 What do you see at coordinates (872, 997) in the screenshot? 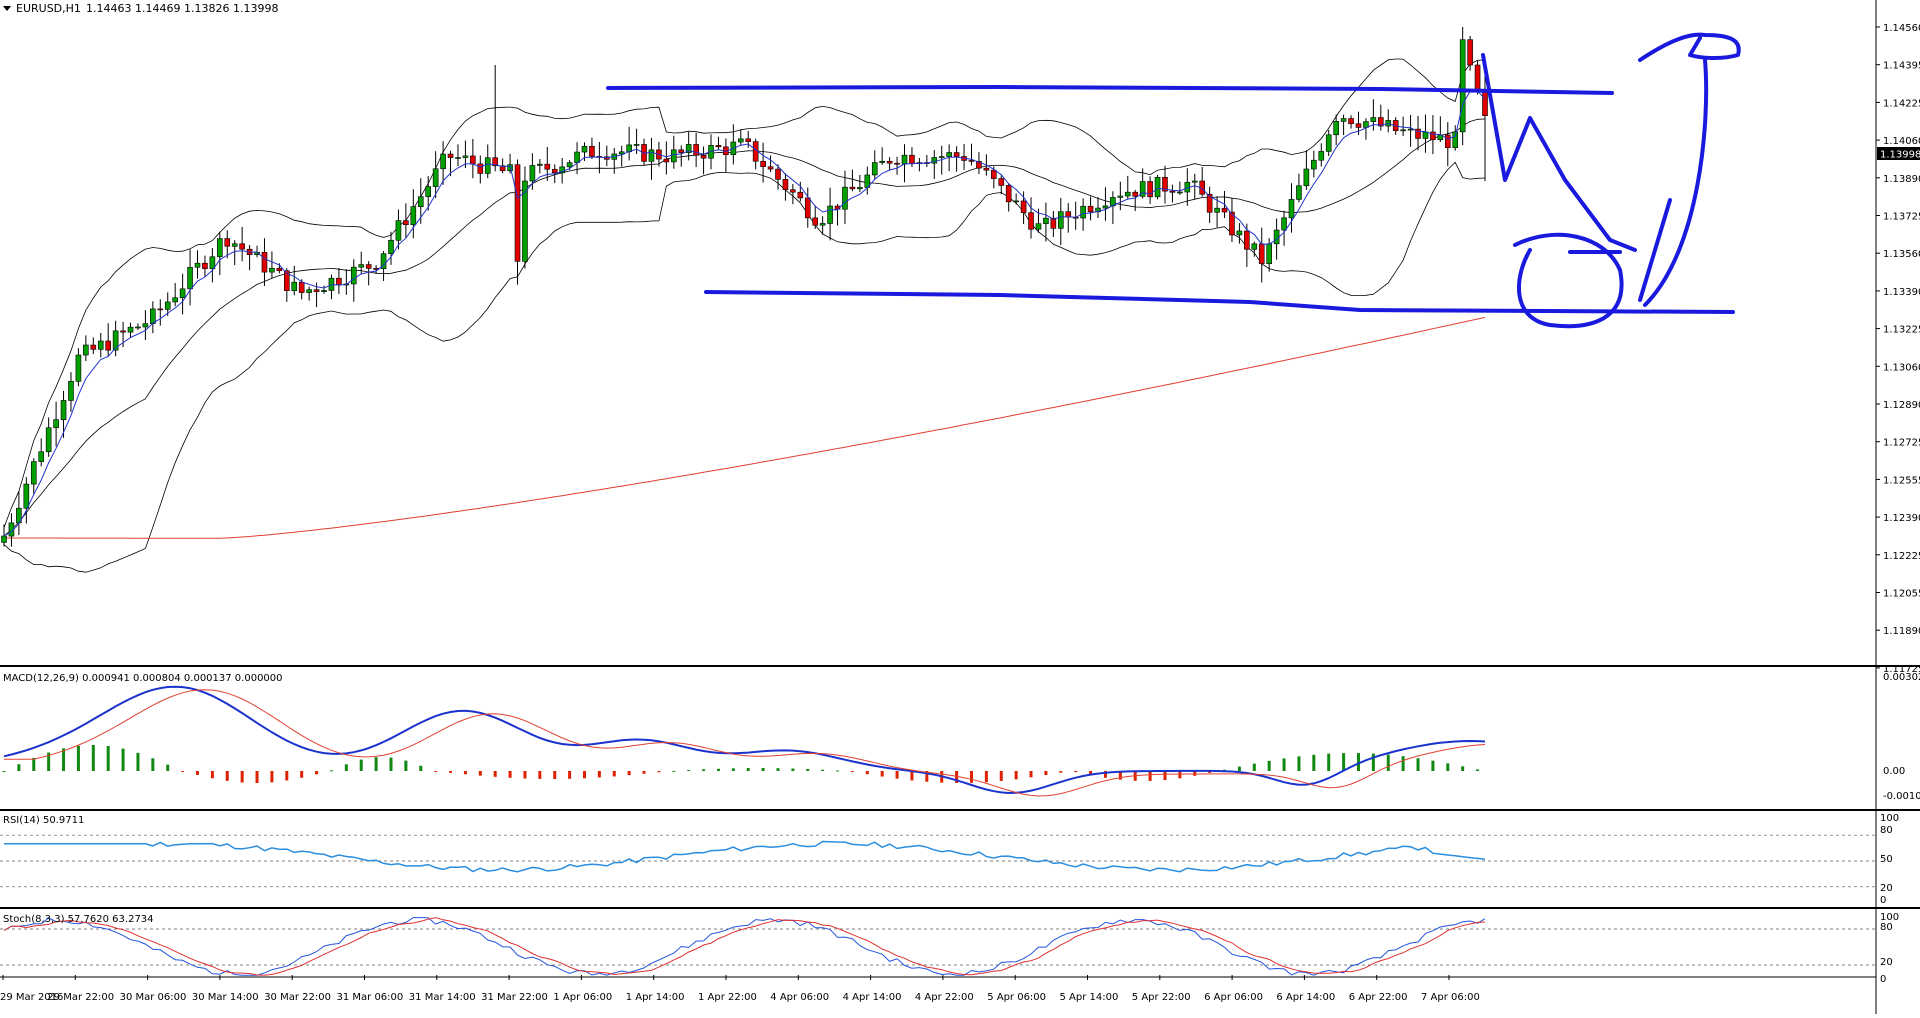
I see `time-tick-label: 4 Apr 14:00` at bounding box center [872, 997].